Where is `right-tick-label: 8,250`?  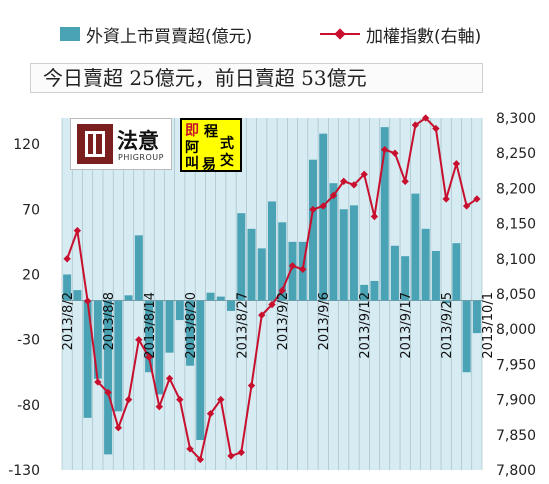
right-tick-label: 8,250 is located at coordinates (516, 154).